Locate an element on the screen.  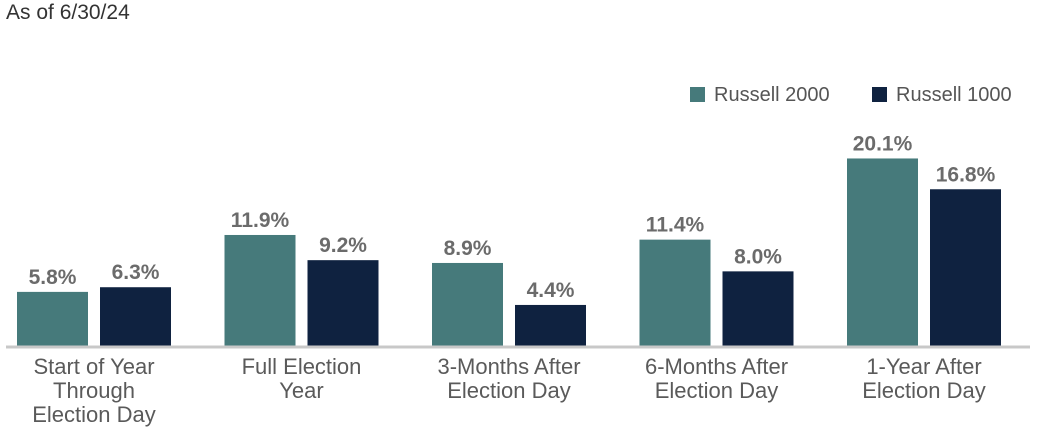
value-label-russell-1000-3: 8.0% is located at coordinates (758, 256).